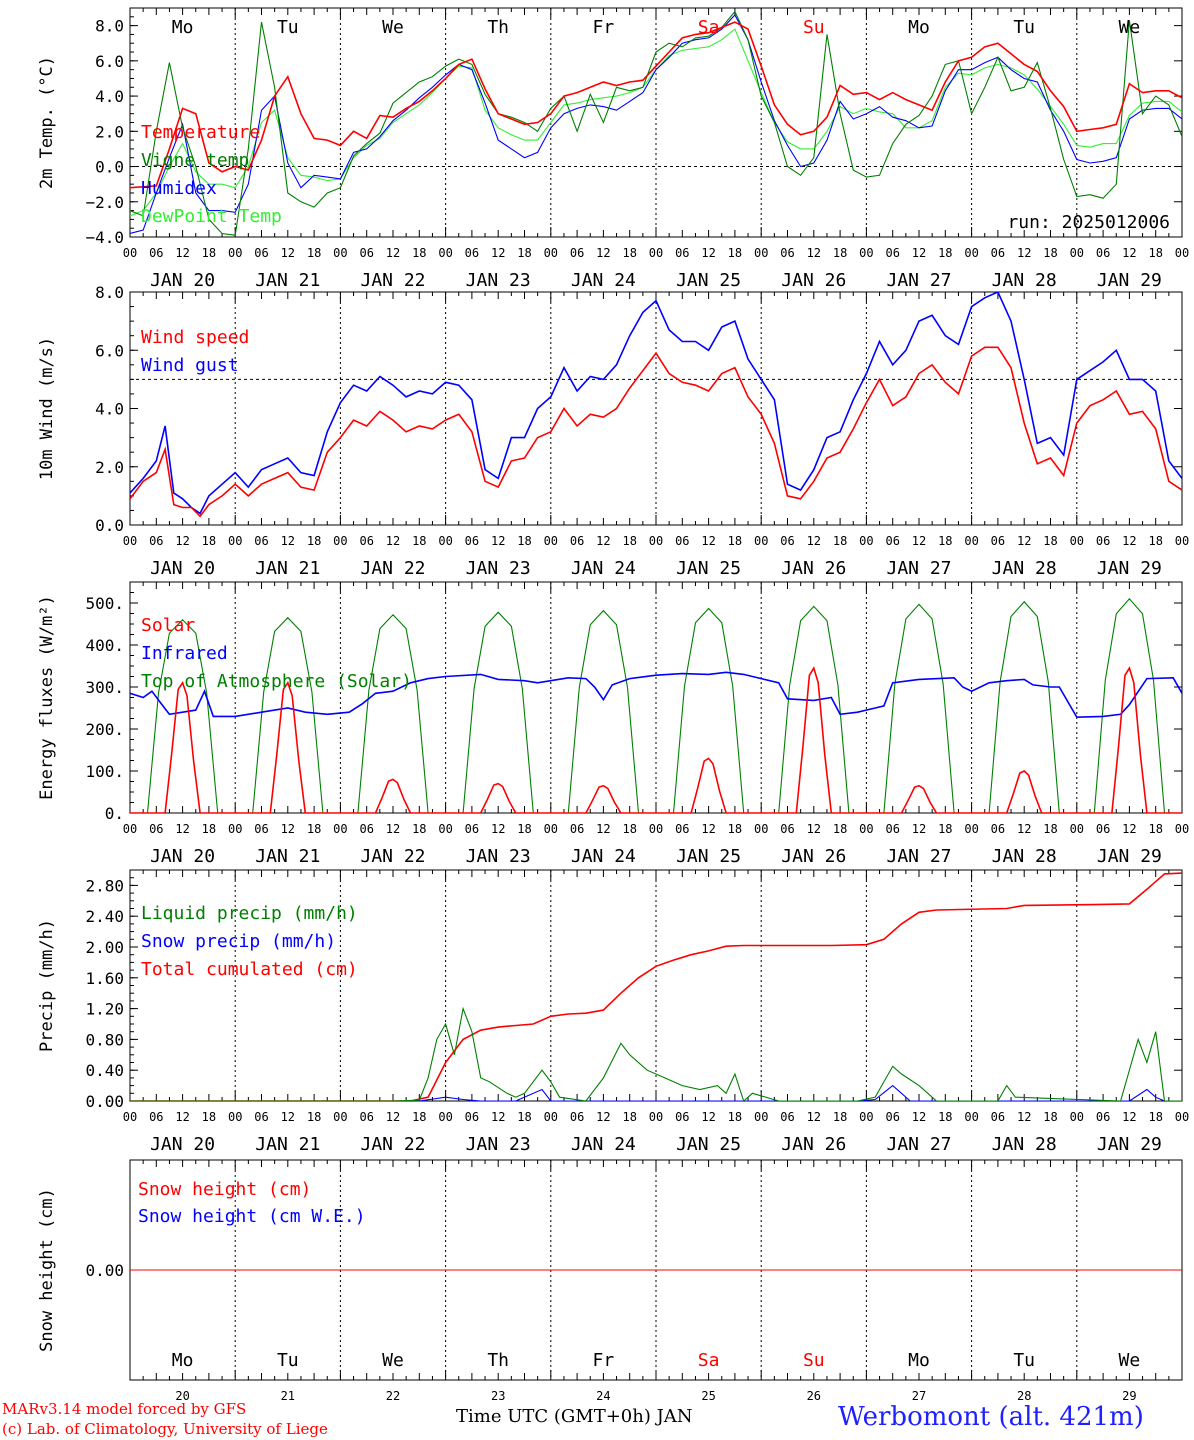 The image size is (1194, 1440). What do you see at coordinates (813, 568) in the screenshot?
I see `day-label: JAN 26` at bounding box center [813, 568].